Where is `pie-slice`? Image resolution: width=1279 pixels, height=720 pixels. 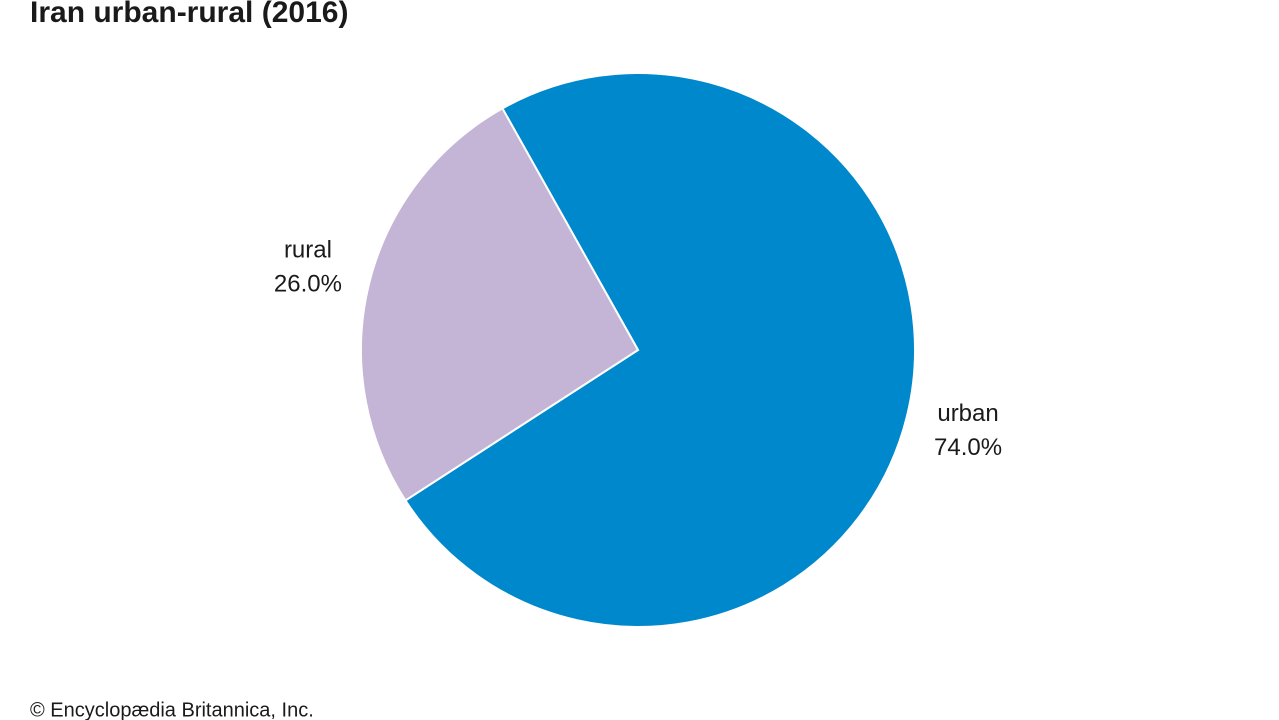 pie-slice is located at coordinates (500, 304).